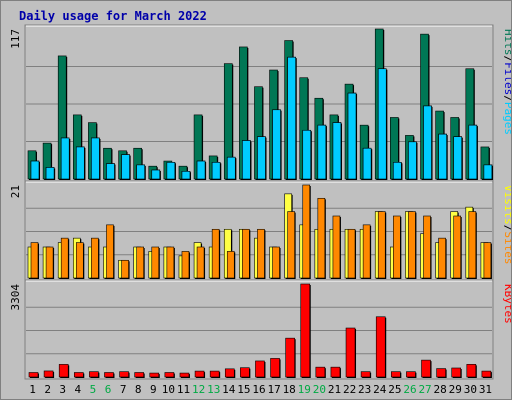  I want to click on x-tick-label: 27, so click(424, 389).